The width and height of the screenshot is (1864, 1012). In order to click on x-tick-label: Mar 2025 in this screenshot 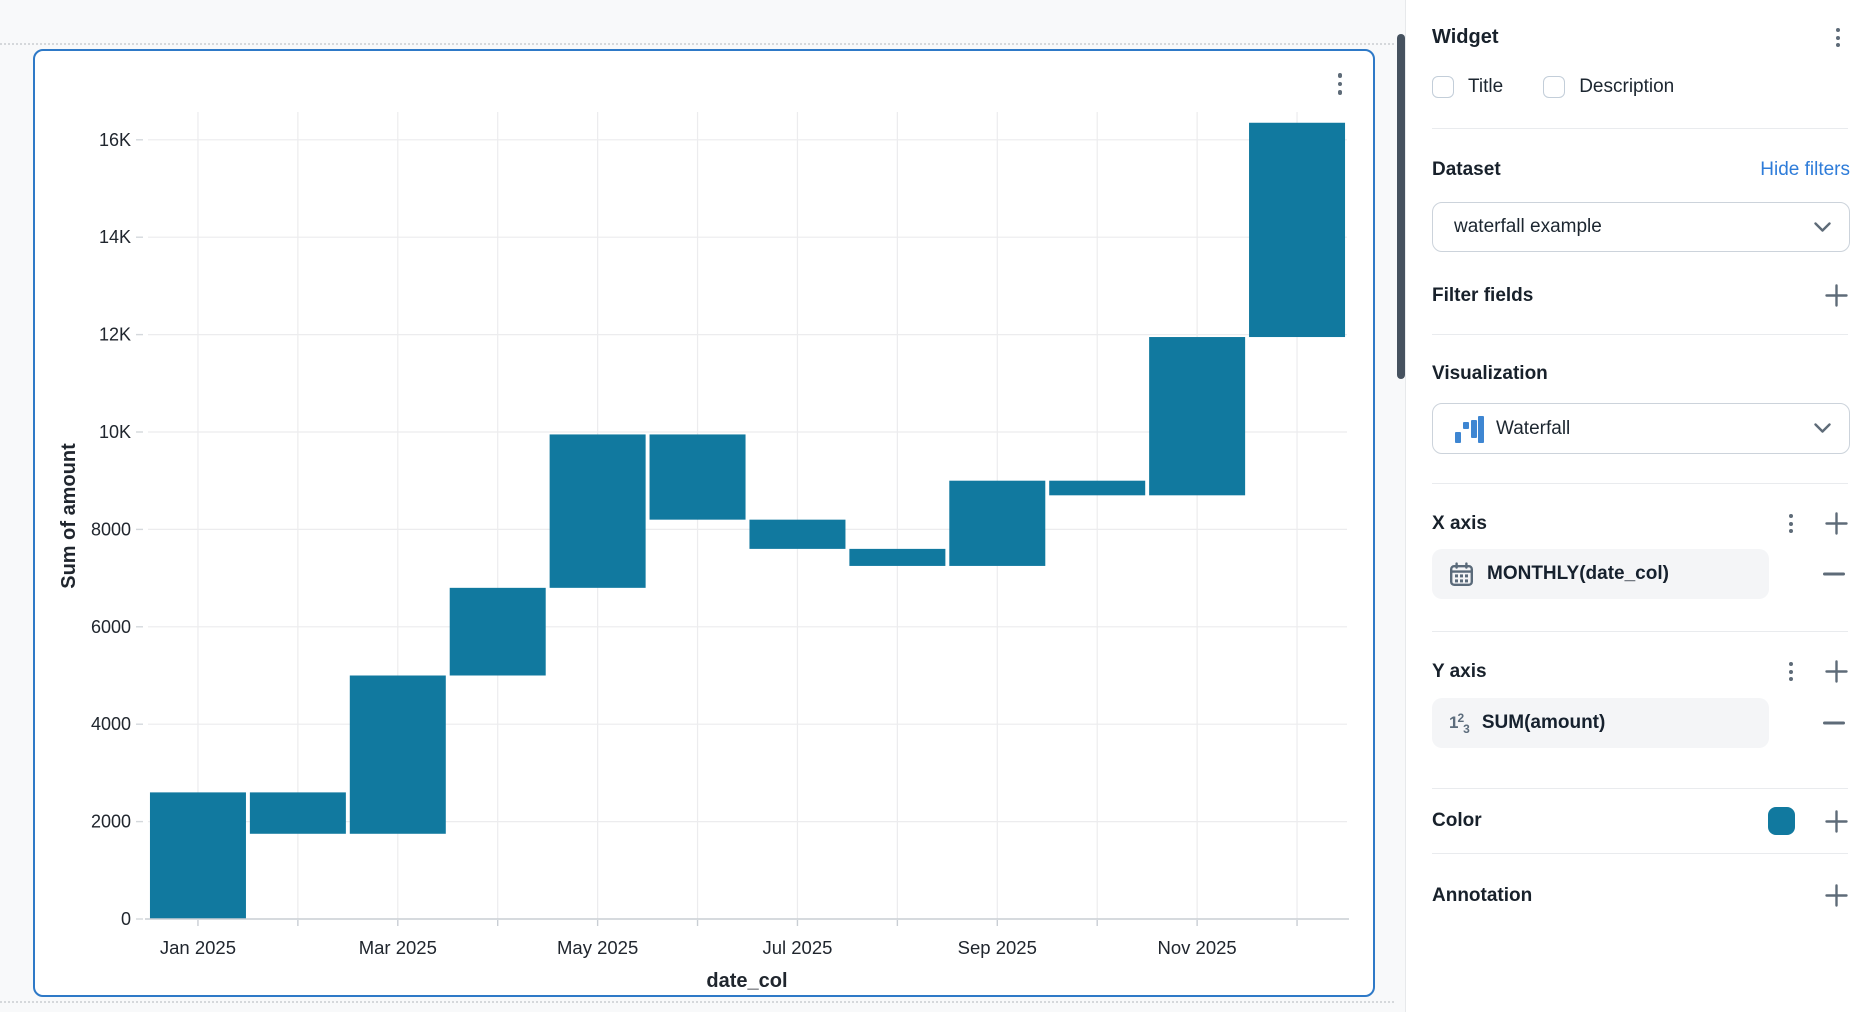, I will do `click(398, 947)`.